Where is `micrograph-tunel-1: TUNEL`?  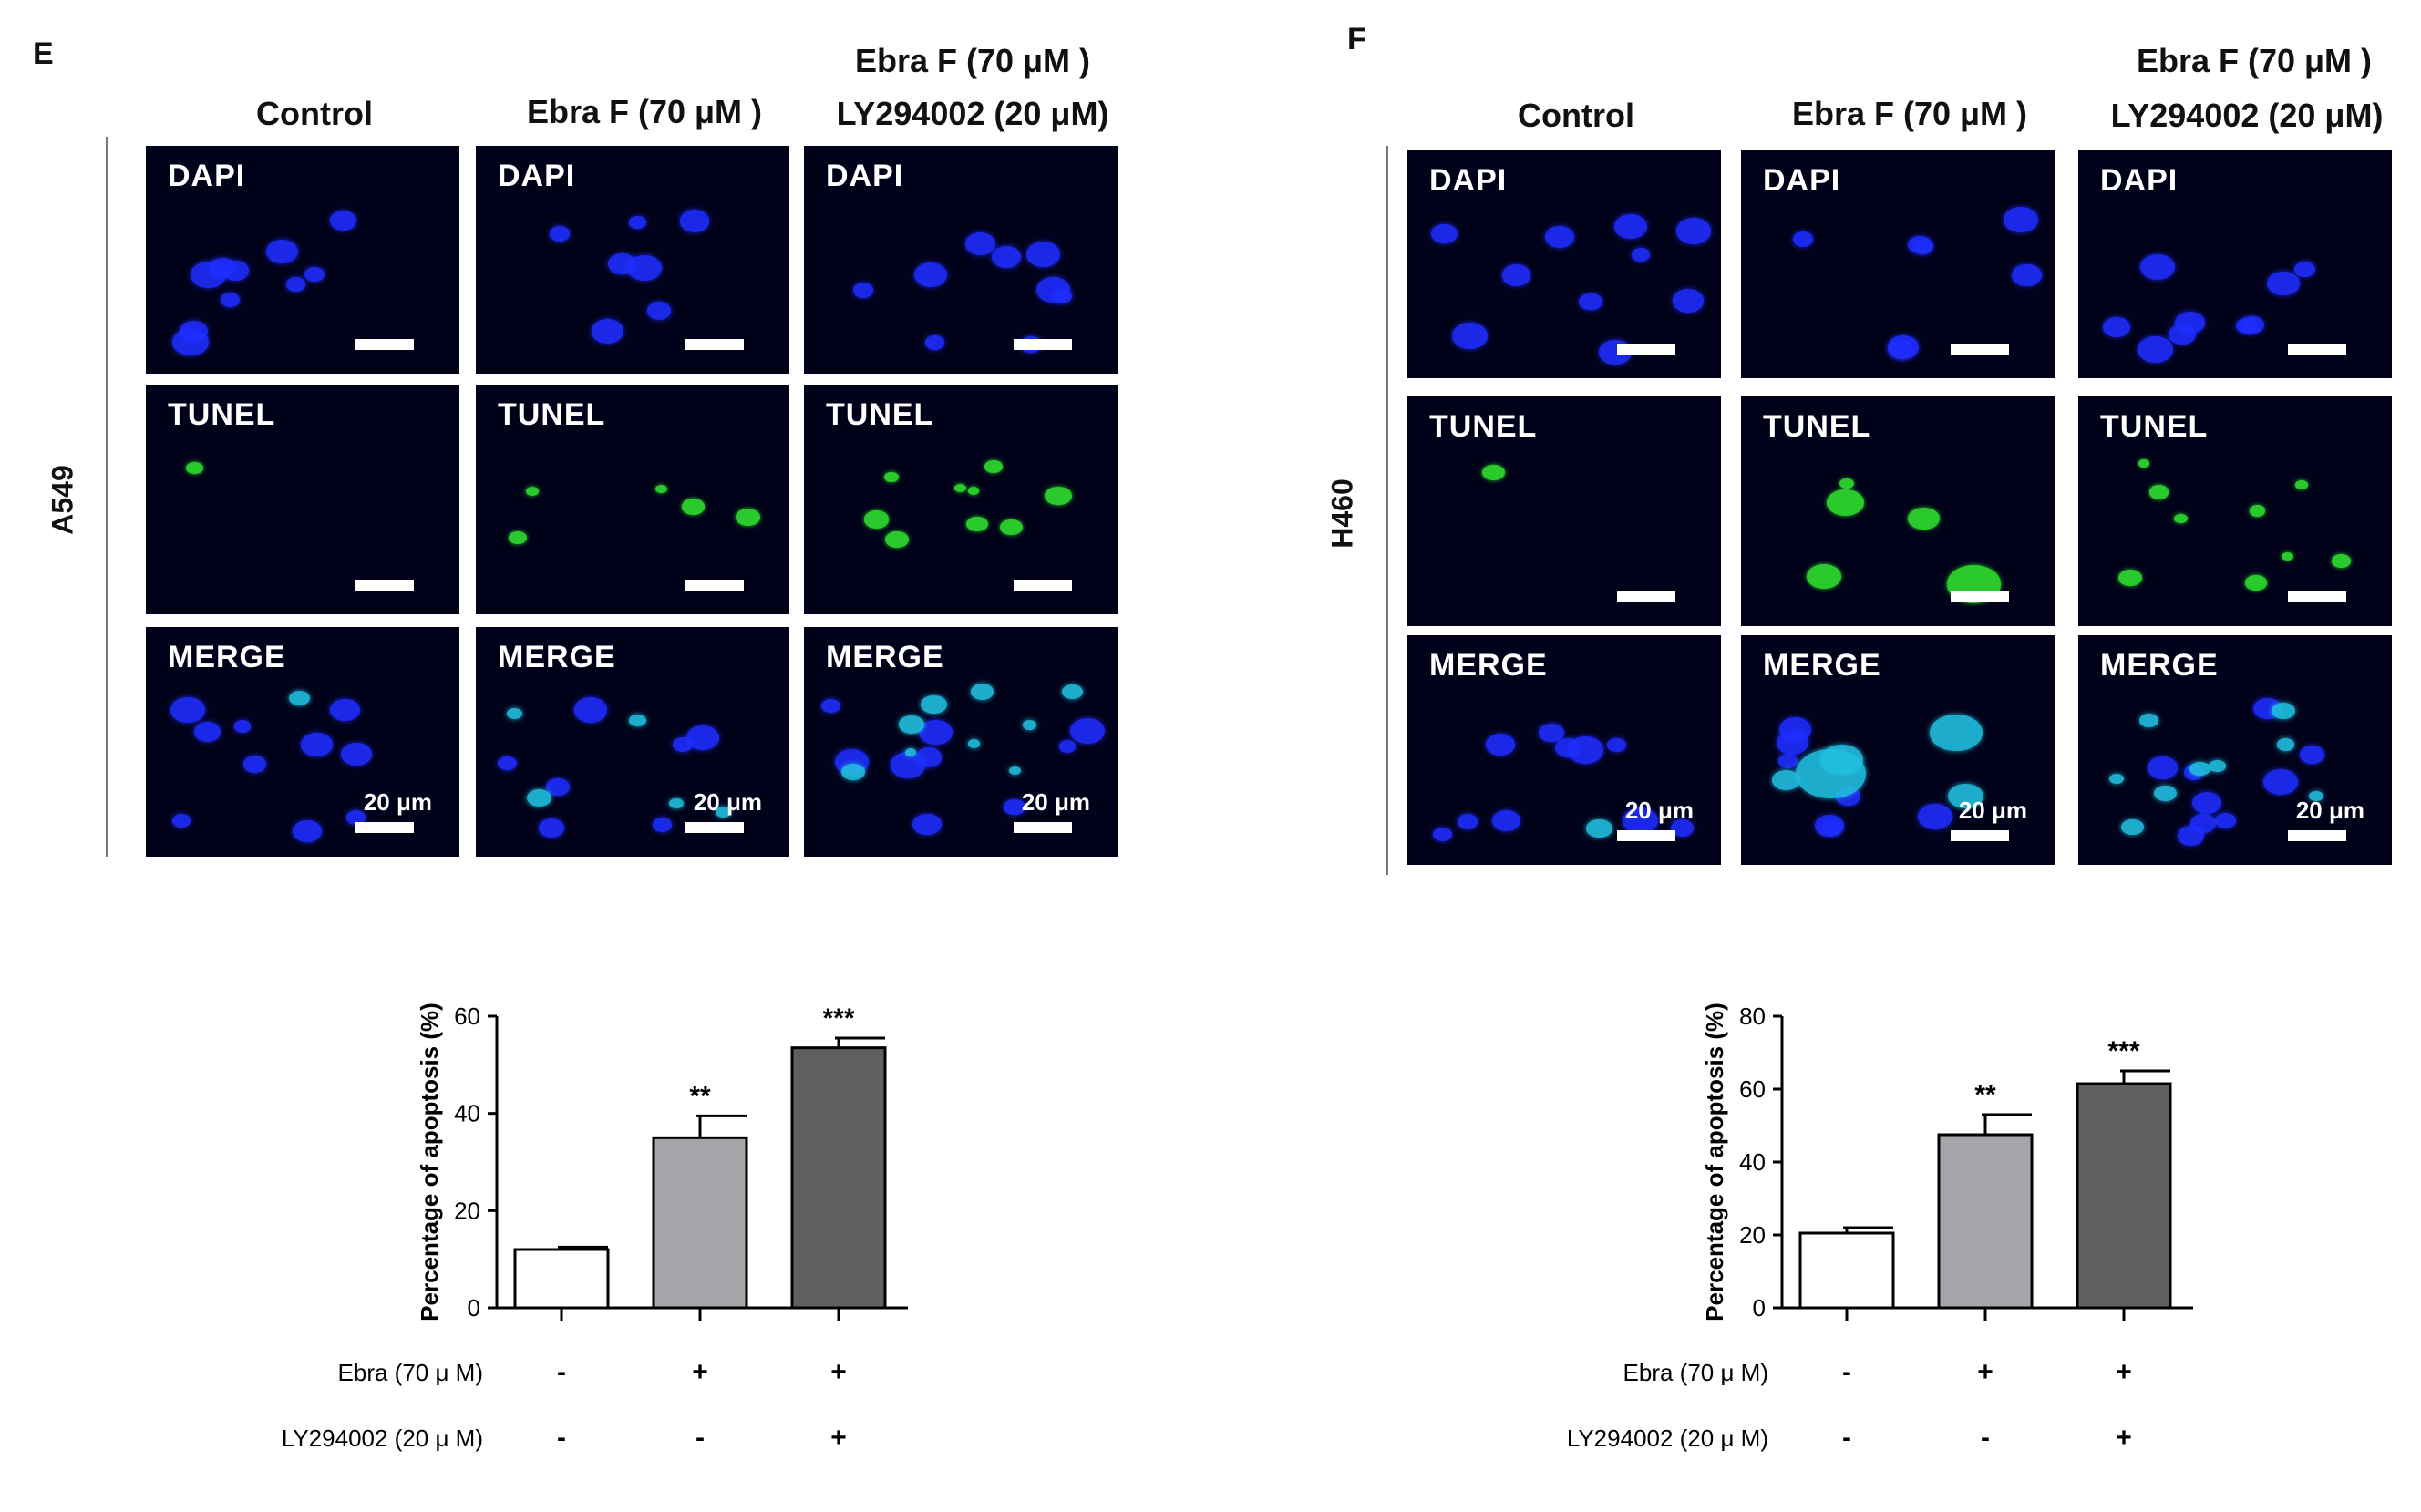
micrograph-tunel-1: TUNEL is located at coordinates (302, 499).